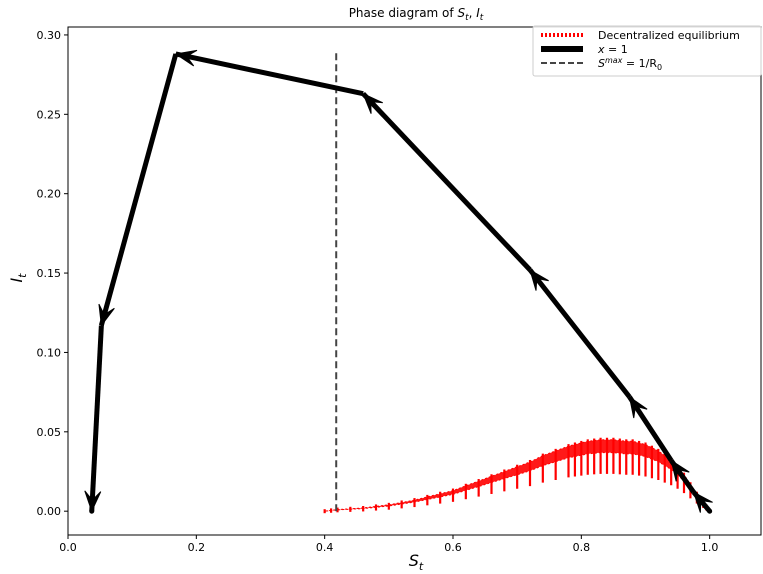 The height and width of the screenshot is (574, 763). What do you see at coordinates (49, 35) in the screenshot?
I see `y-tick-label: 0.30` at bounding box center [49, 35].